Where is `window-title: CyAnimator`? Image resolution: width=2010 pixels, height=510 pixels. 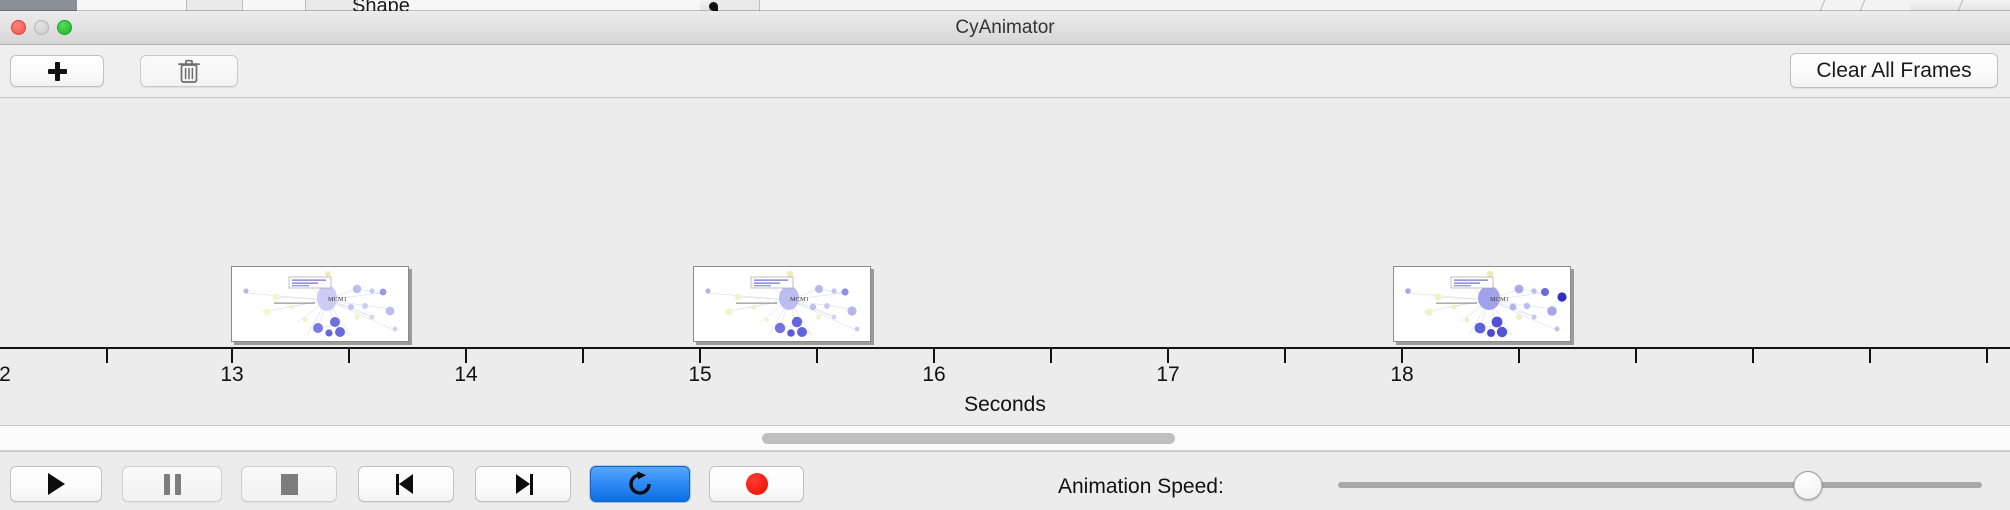 window-title: CyAnimator is located at coordinates (1005, 27).